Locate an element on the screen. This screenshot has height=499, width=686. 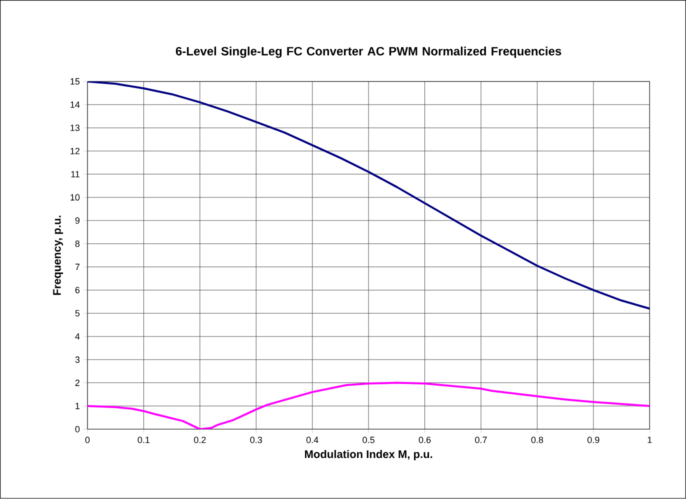
y-tick-label: 4 is located at coordinates (77, 337).